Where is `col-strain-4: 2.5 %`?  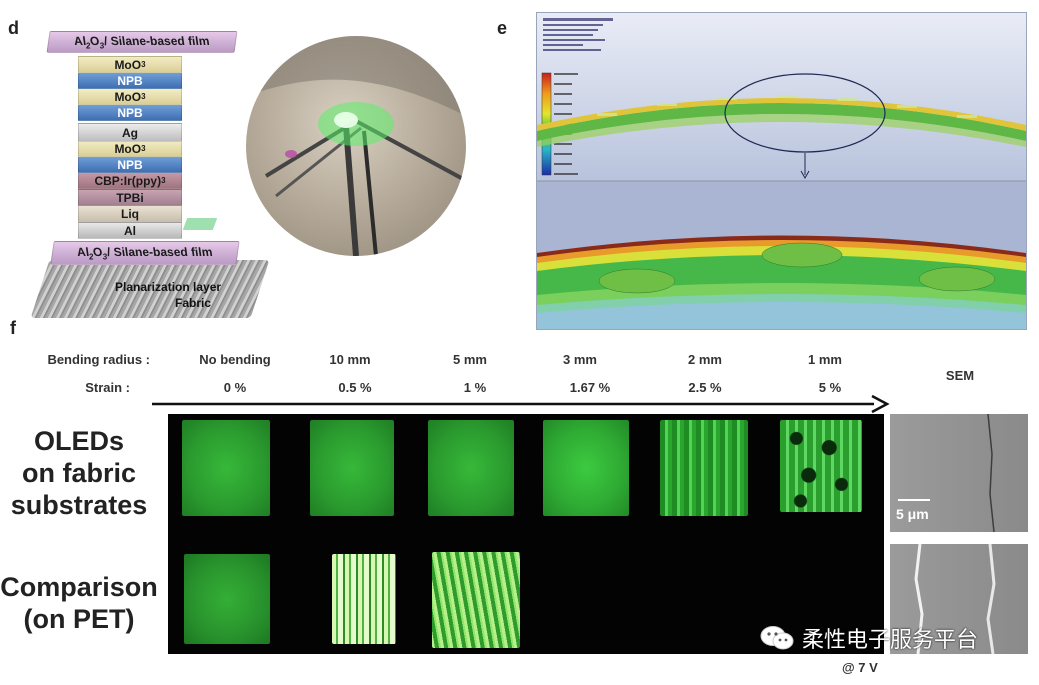
col-strain-4: 2.5 % is located at coordinates (705, 387).